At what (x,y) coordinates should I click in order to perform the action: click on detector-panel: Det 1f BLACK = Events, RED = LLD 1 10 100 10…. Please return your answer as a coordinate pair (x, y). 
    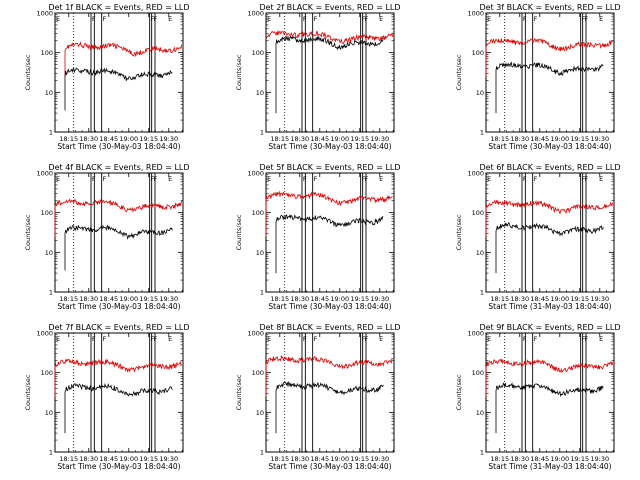
    Looking at the image, I should click on (107, 77).